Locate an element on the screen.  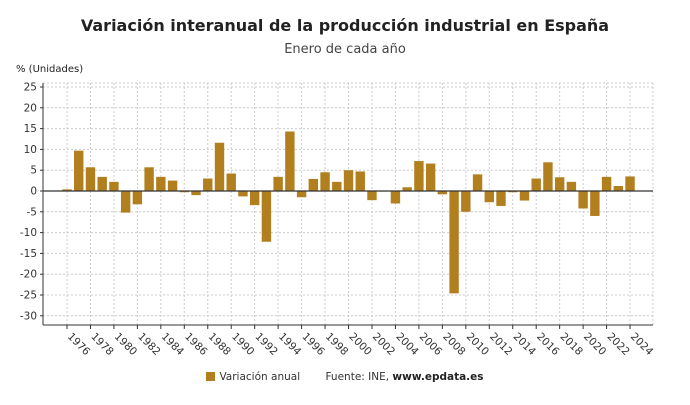
x-tick-label: 1996 is located at coordinates (313, 345).